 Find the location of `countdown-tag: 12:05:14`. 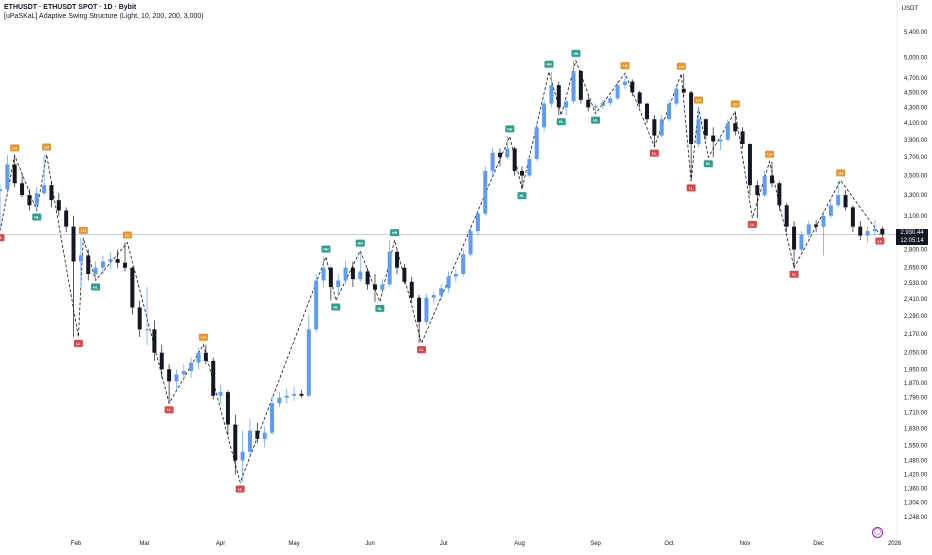

countdown-tag: 12:05:14 is located at coordinates (912, 241).